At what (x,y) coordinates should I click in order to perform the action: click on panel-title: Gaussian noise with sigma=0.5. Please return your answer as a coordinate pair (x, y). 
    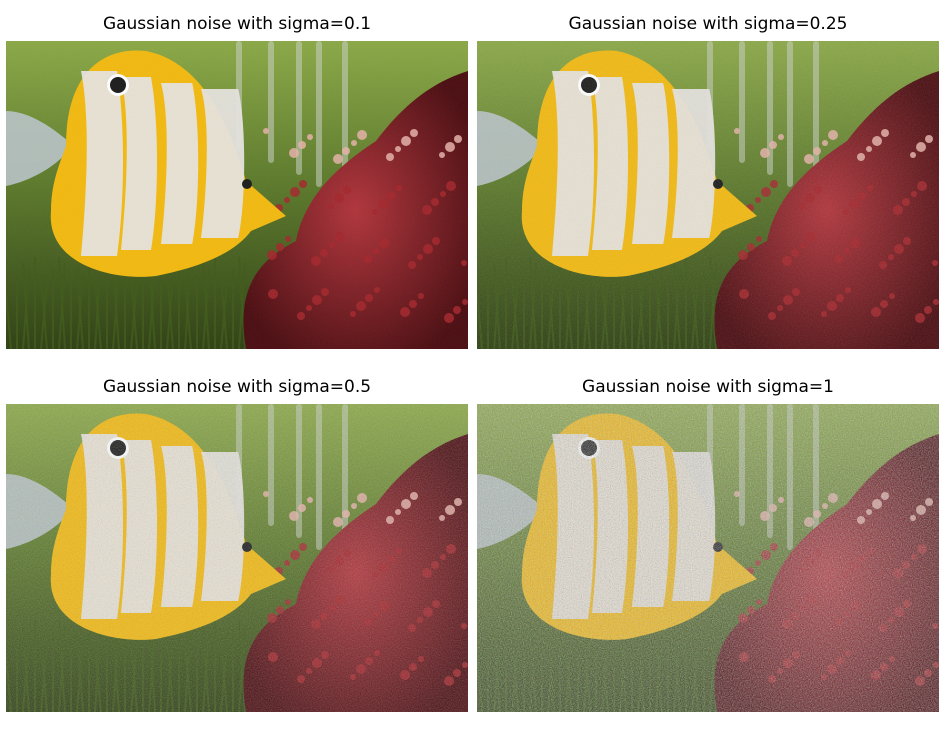
    Looking at the image, I should click on (237, 387).